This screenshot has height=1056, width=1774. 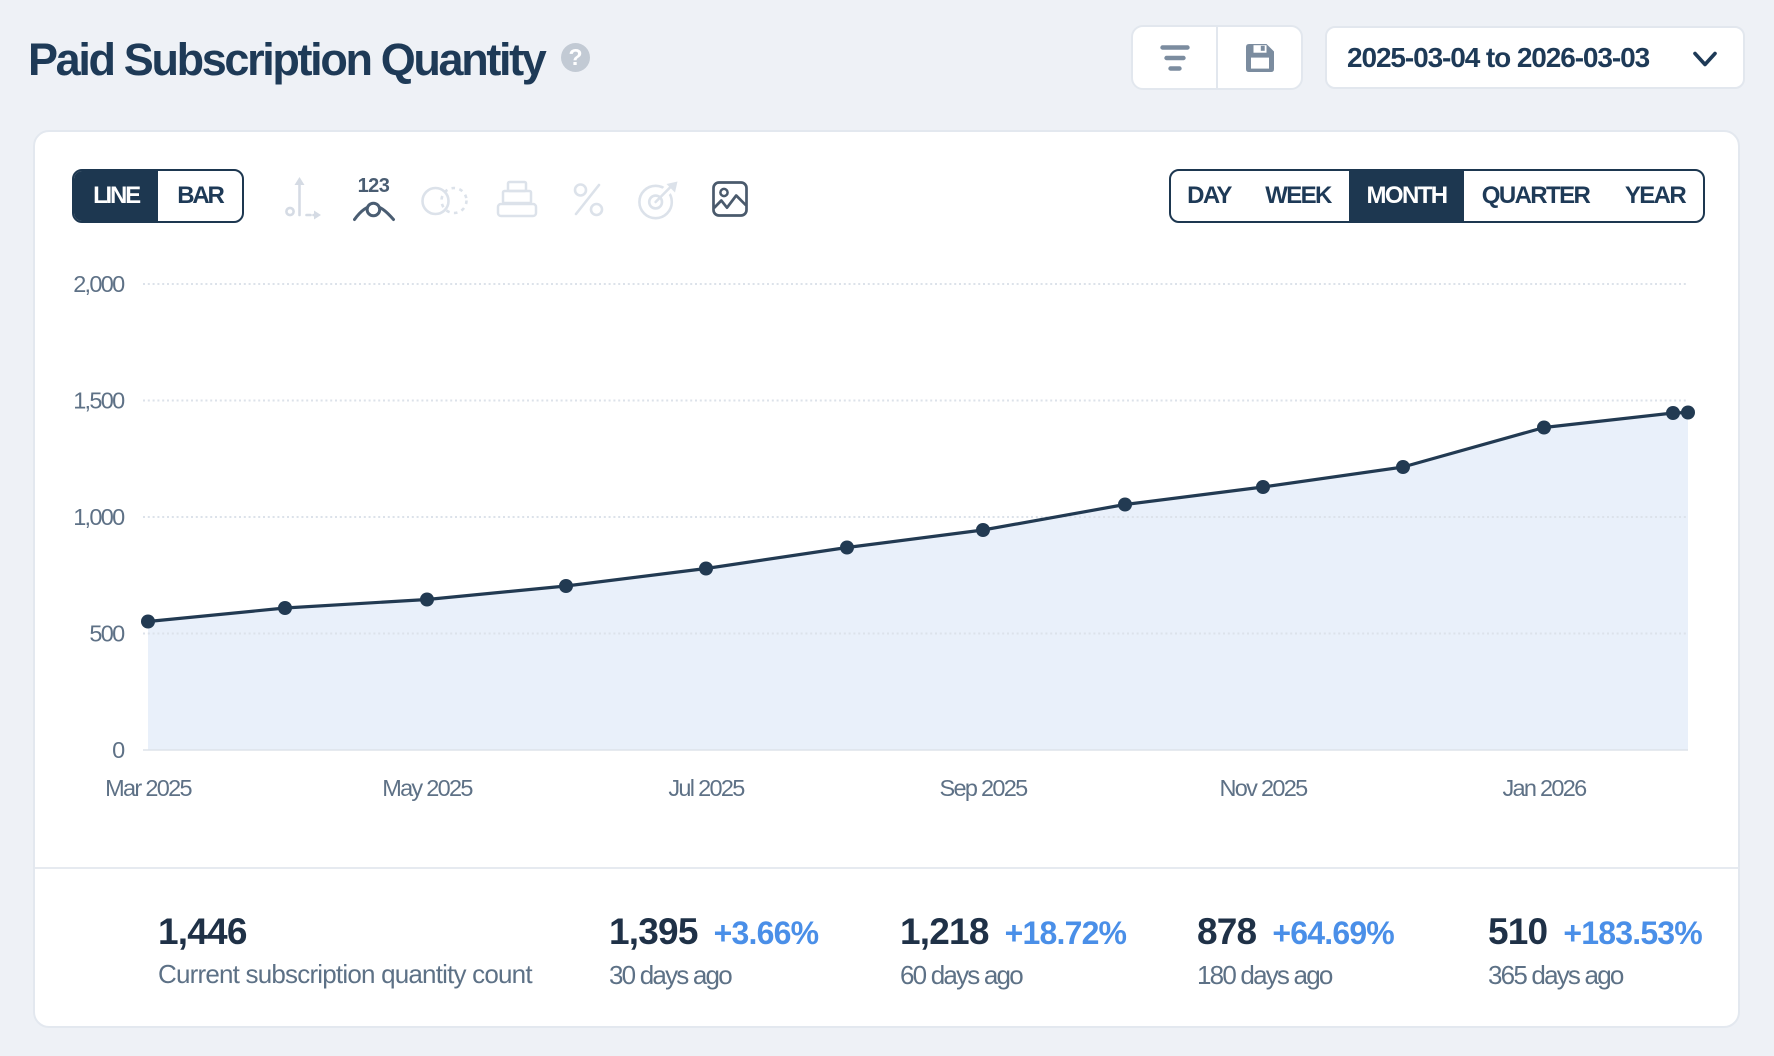 What do you see at coordinates (148, 788) in the screenshot?
I see `svg-text: Mar 2025` at bounding box center [148, 788].